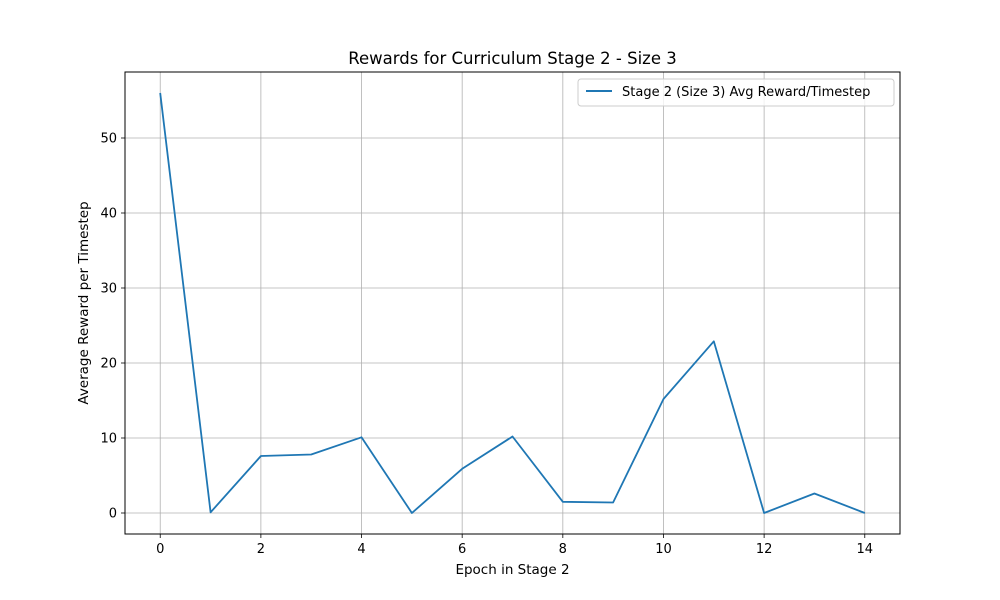  What do you see at coordinates (746, 92) in the screenshot?
I see `legend-label: Stage 2 (Size 3) Avg Reward/Timestep` at bounding box center [746, 92].